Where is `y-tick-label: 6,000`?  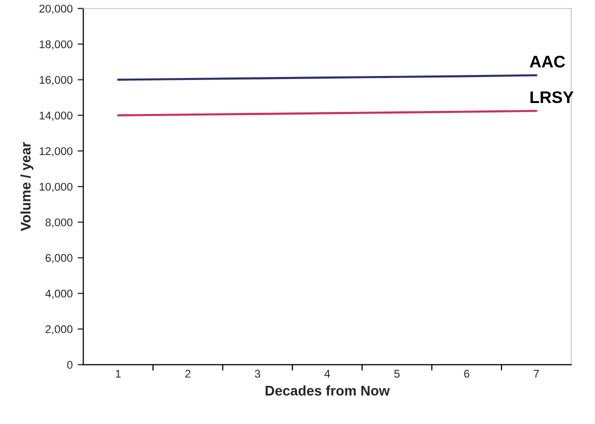 y-tick-label: 6,000 is located at coordinates (59, 259).